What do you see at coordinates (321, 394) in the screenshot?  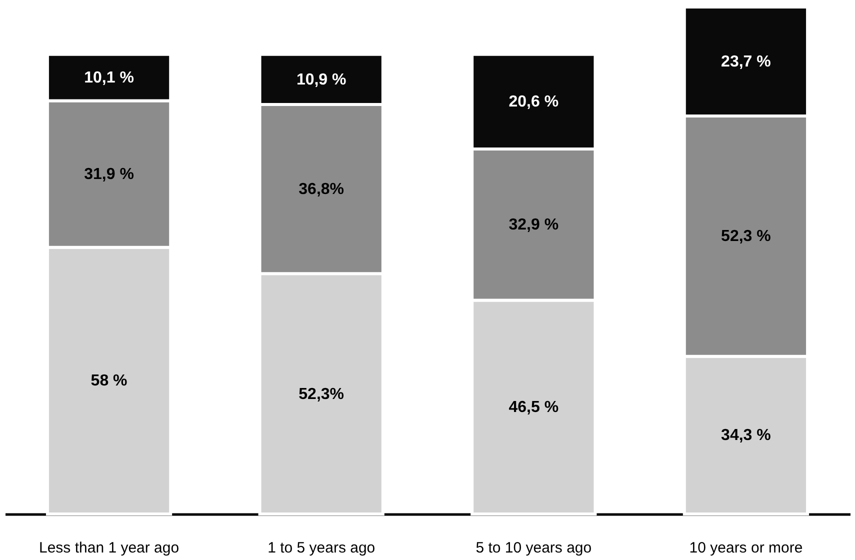 I see `data-label: 52,3%` at bounding box center [321, 394].